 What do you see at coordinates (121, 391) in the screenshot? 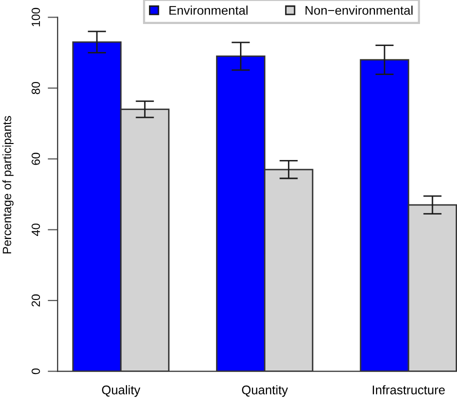
I see `x-tick-label: Quality` at bounding box center [121, 391].